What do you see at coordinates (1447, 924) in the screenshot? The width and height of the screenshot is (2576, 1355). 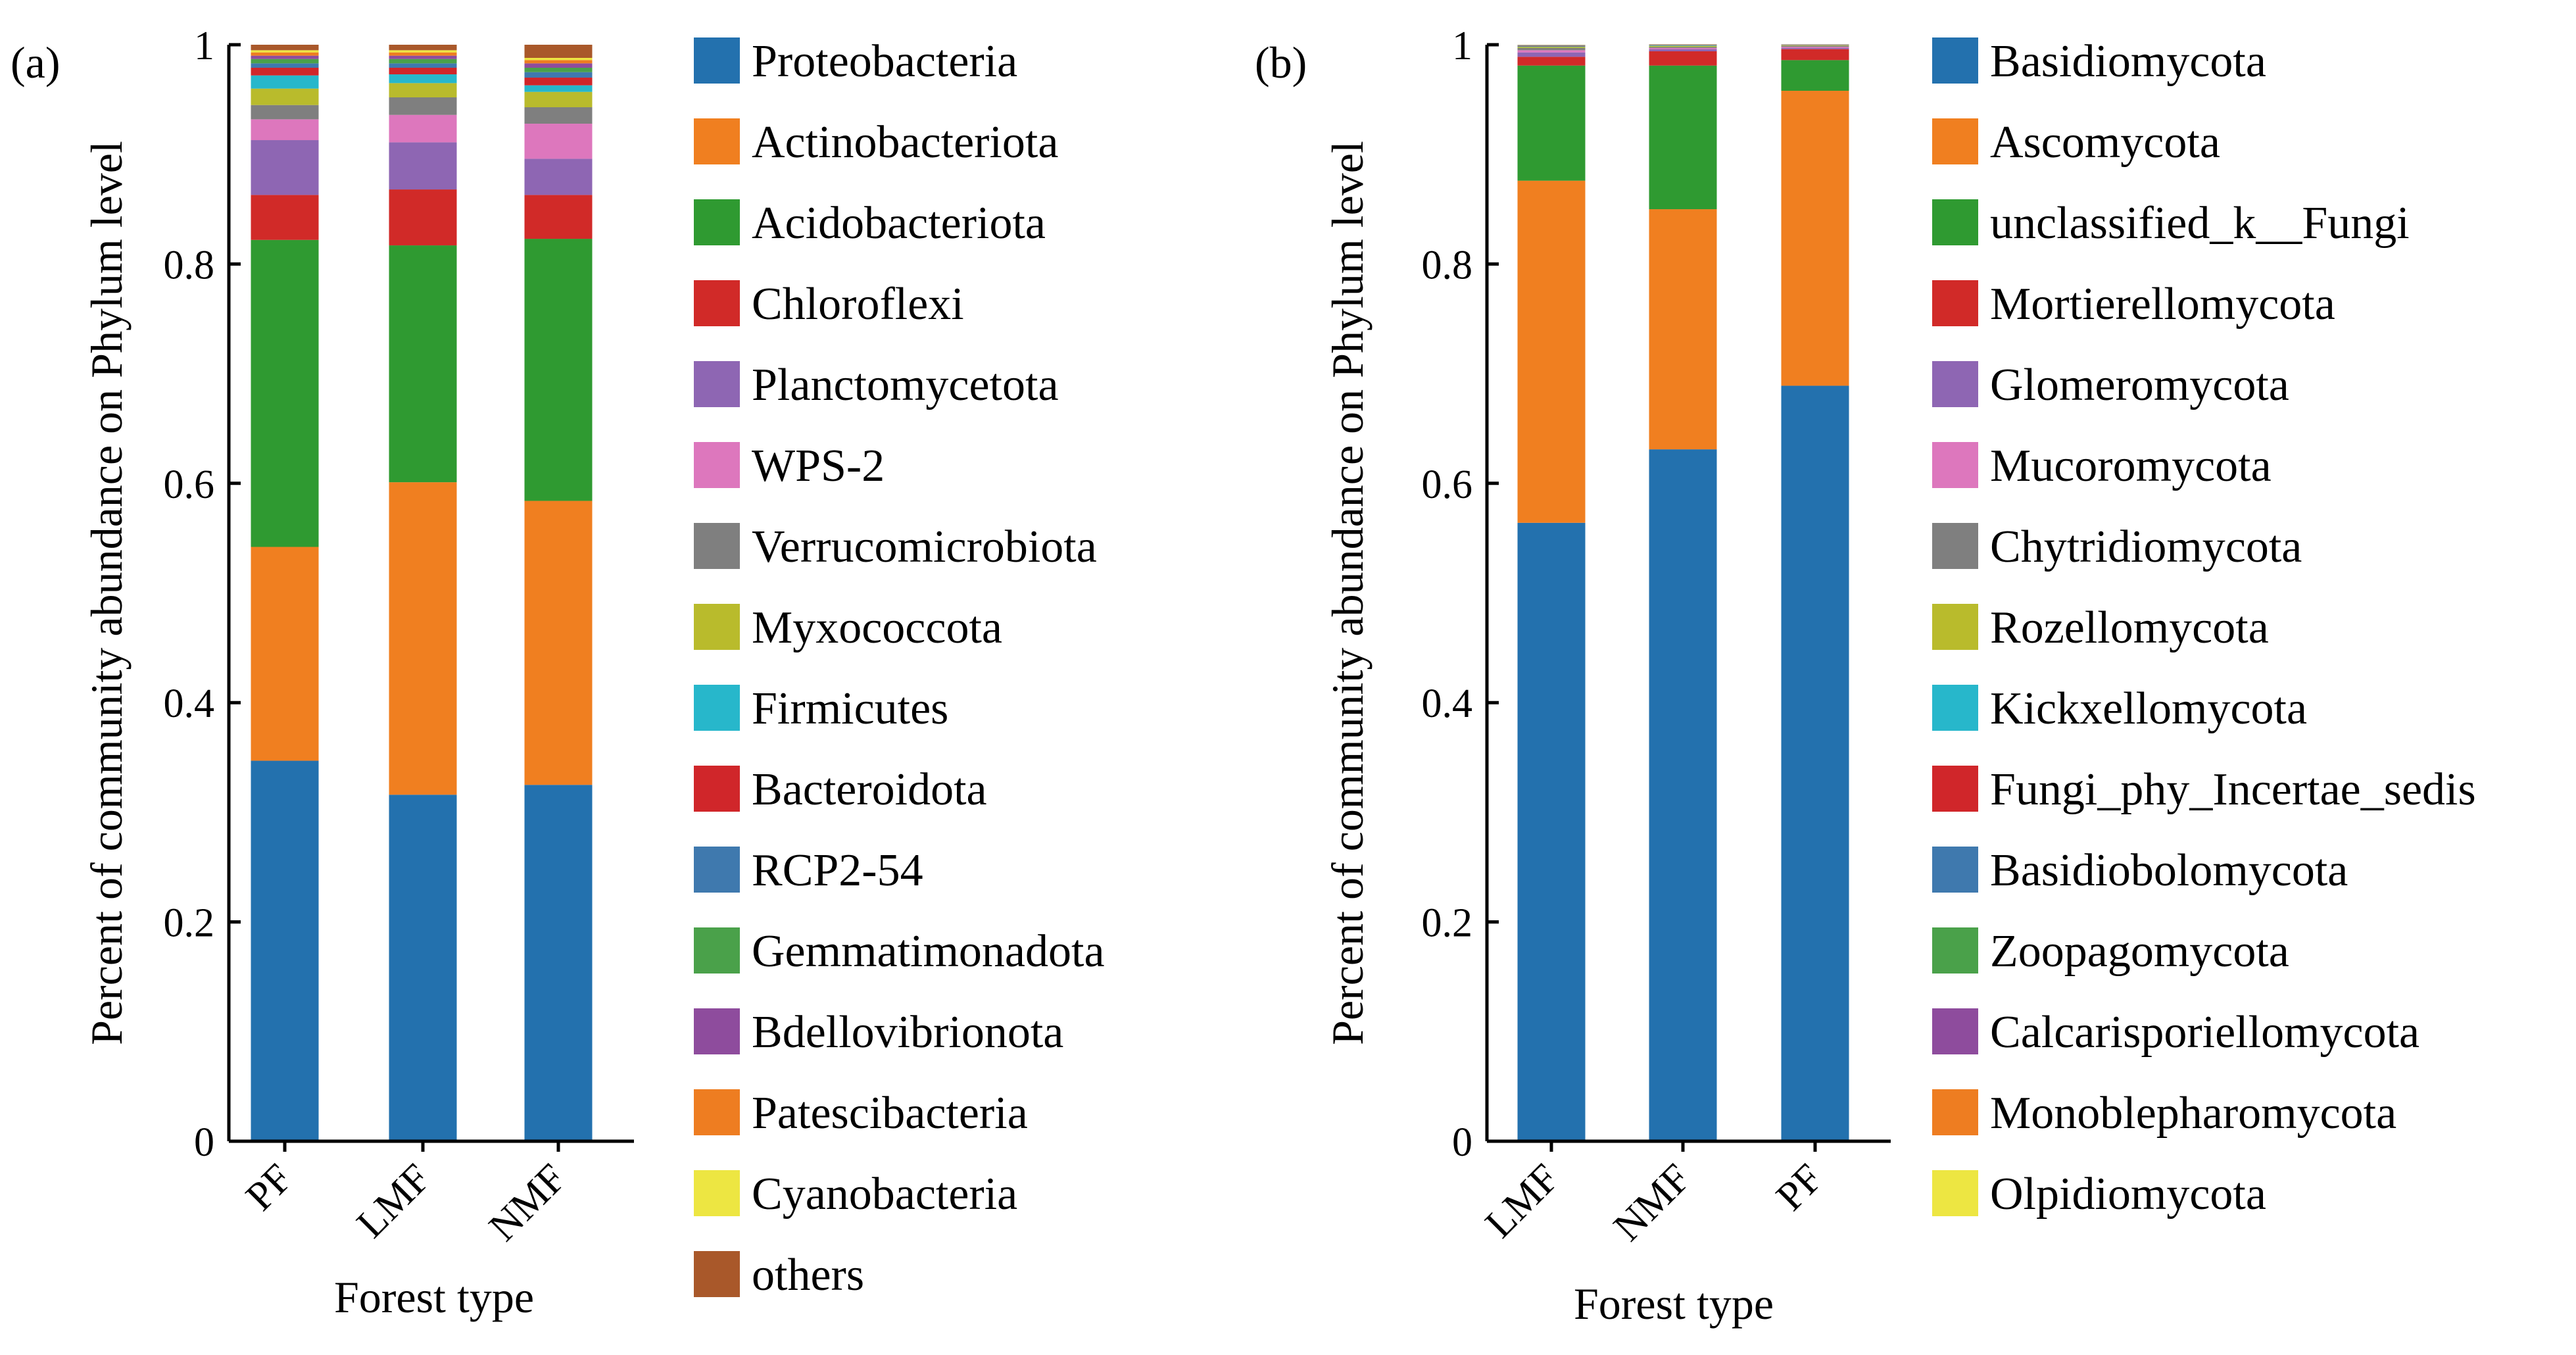 I see `y-tick-label: 0.2` at bounding box center [1447, 924].